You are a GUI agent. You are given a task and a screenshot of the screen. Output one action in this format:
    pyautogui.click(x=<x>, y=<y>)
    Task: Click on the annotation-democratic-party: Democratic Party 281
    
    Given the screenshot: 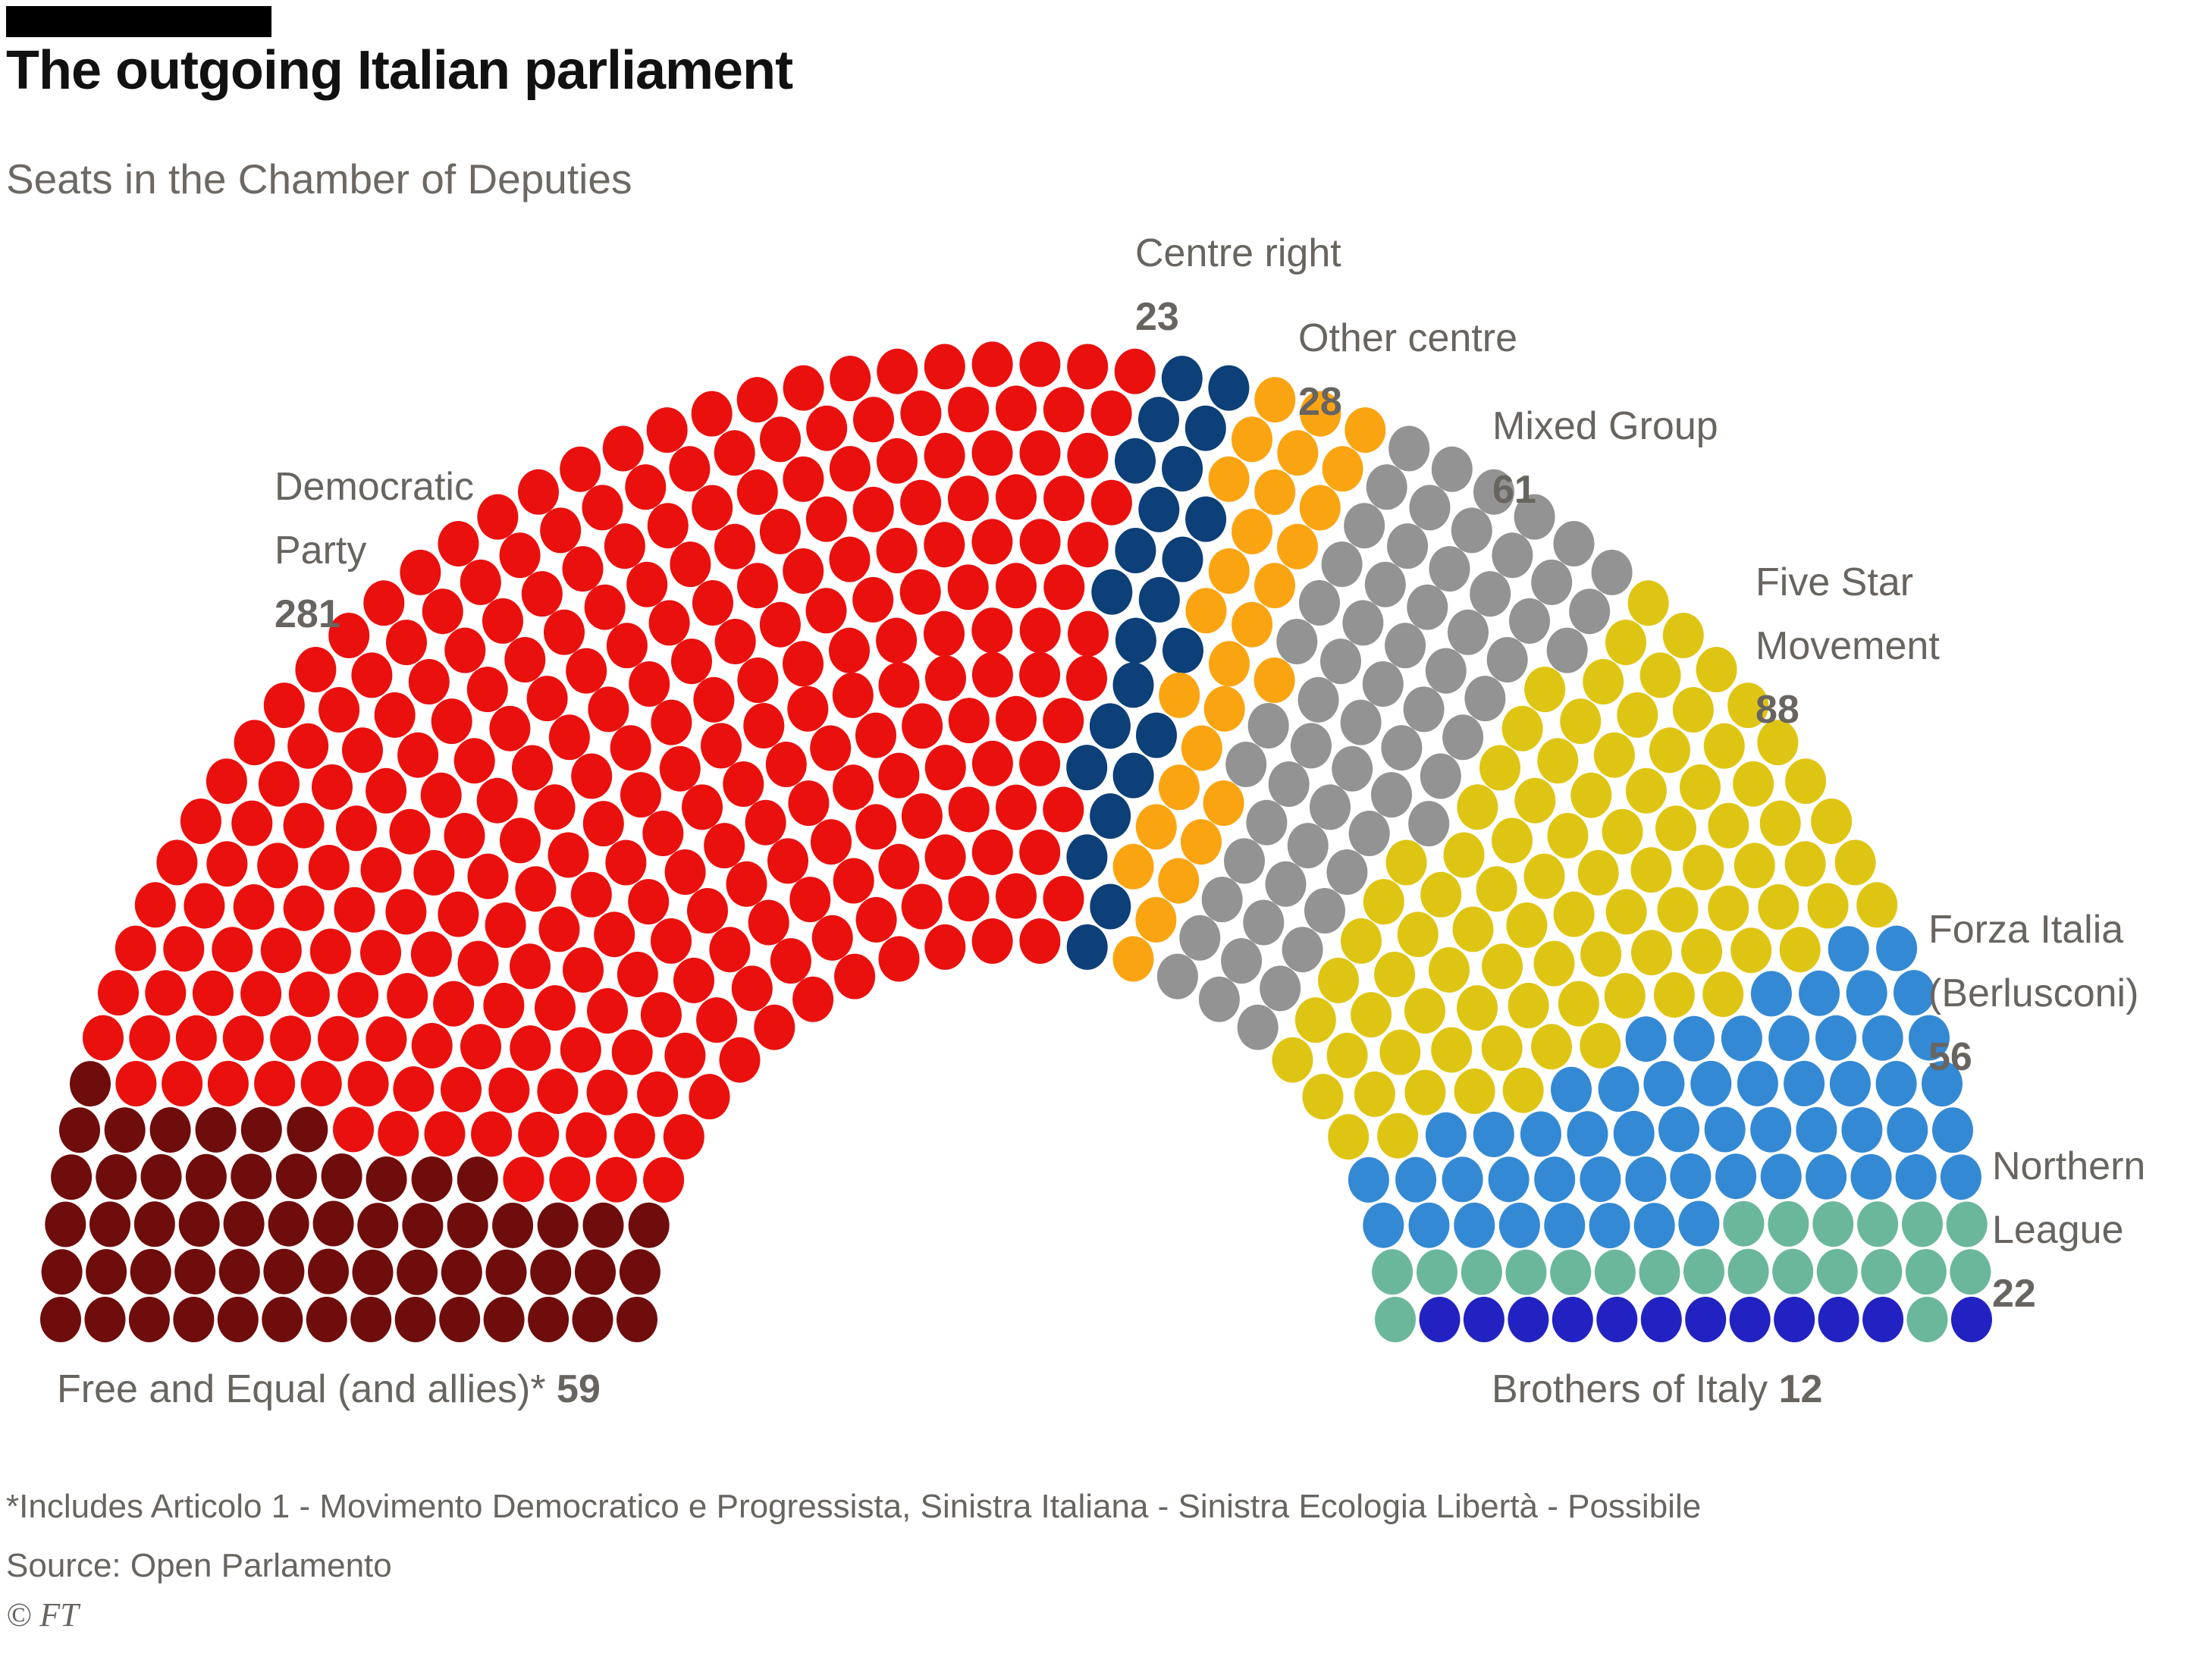 What is the action you would take?
    pyautogui.click(x=375, y=550)
    